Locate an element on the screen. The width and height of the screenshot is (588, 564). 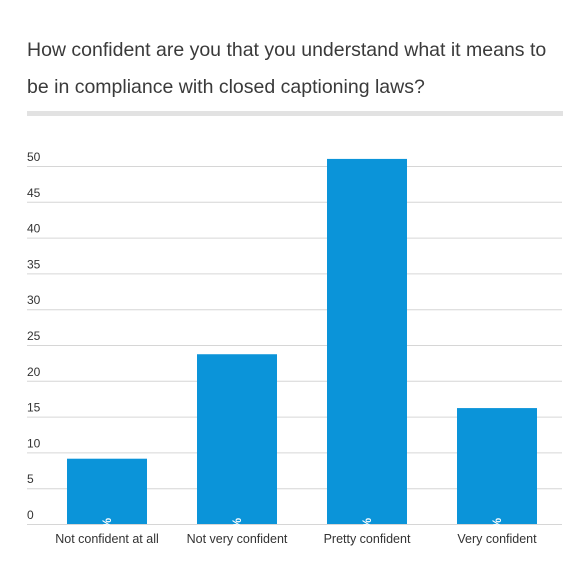
bar-value-labels: 9.12% 23.71% 50.99% 16.19% is located at coordinates (302, 538).